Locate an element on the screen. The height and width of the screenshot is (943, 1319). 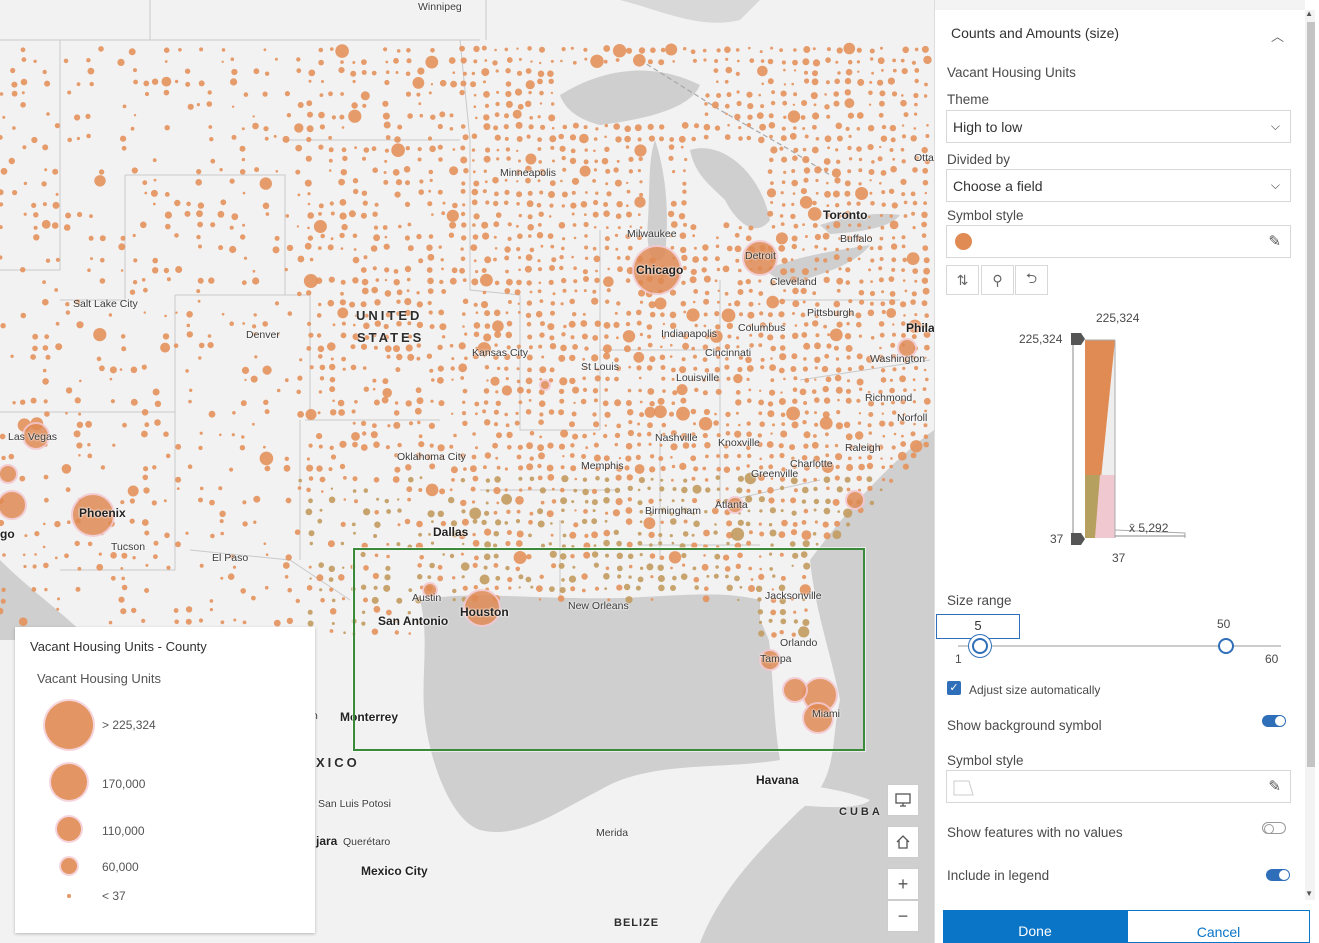
label-richmond: Richmond is located at coordinates (889, 398).